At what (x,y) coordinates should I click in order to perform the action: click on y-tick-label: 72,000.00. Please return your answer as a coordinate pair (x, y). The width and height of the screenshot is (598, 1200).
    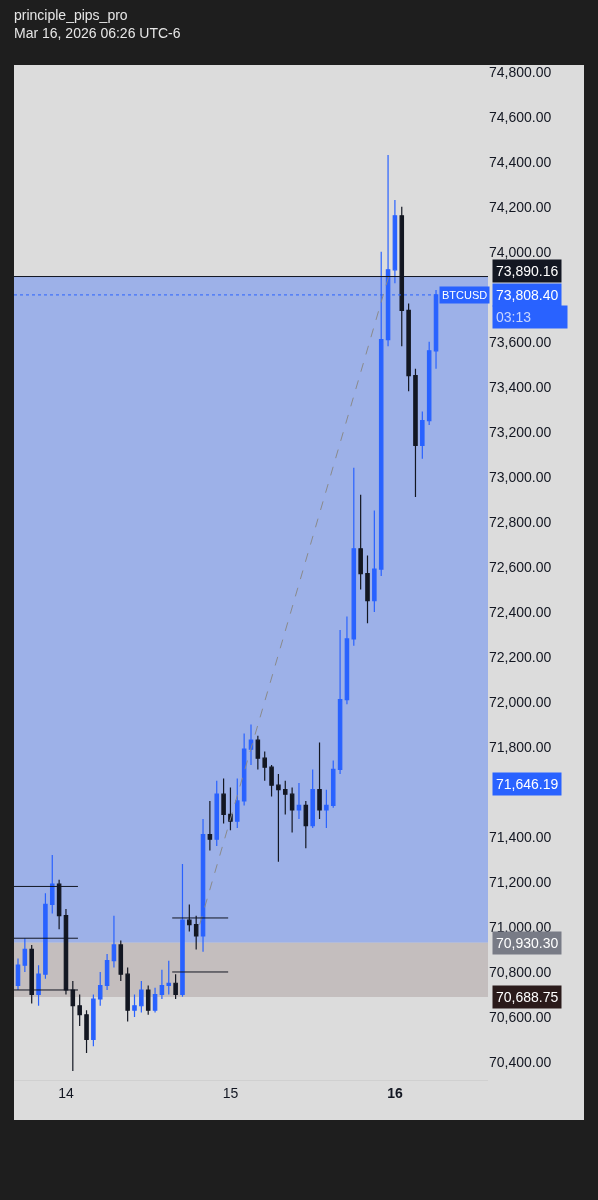
    Looking at the image, I should click on (520, 701).